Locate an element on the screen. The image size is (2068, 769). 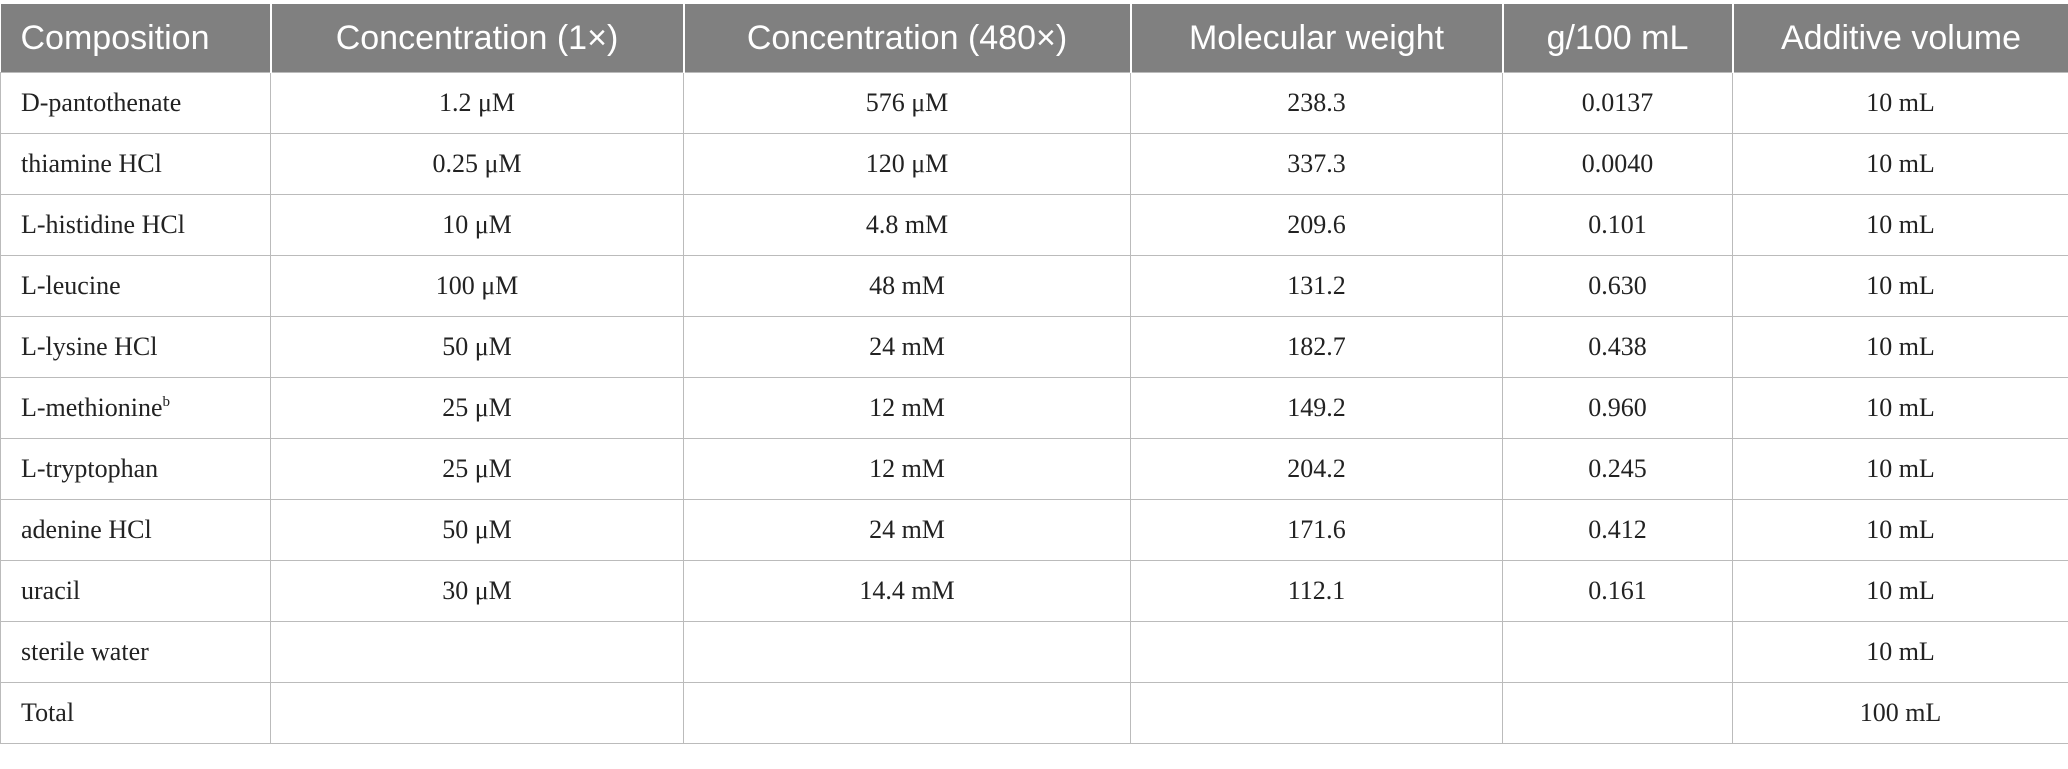
cell-text: thiamine HCl is located at coordinates (91, 163).